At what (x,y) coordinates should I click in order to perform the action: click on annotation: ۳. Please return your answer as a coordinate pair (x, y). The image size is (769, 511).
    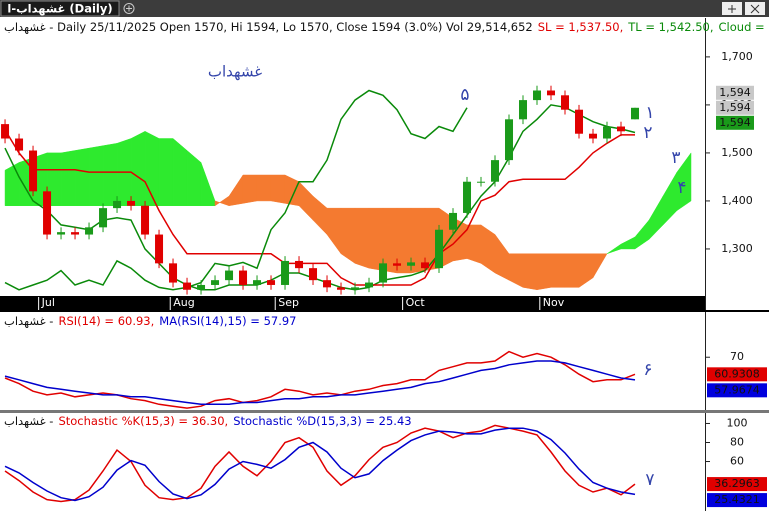
    Looking at the image, I should click on (675, 158).